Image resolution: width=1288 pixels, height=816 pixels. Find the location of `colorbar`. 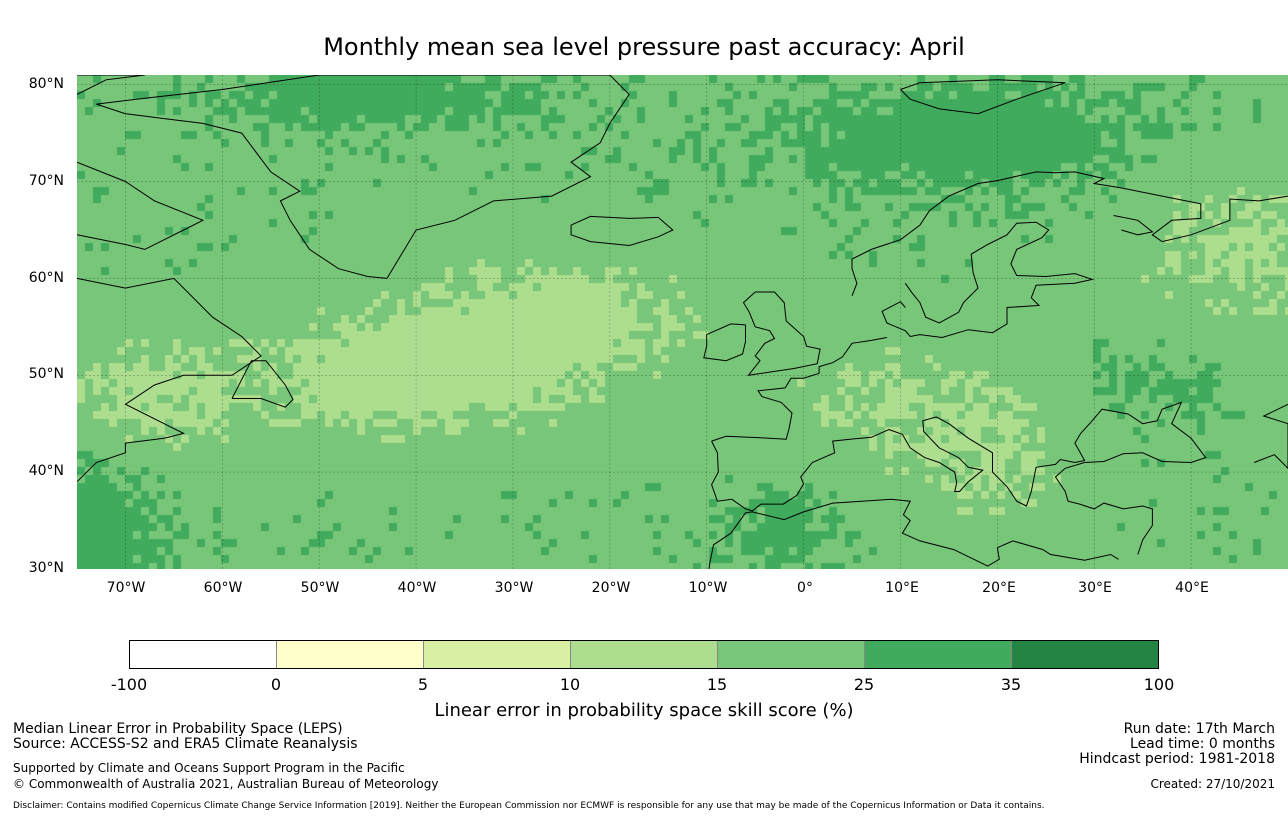

colorbar is located at coordinates (644, 654).